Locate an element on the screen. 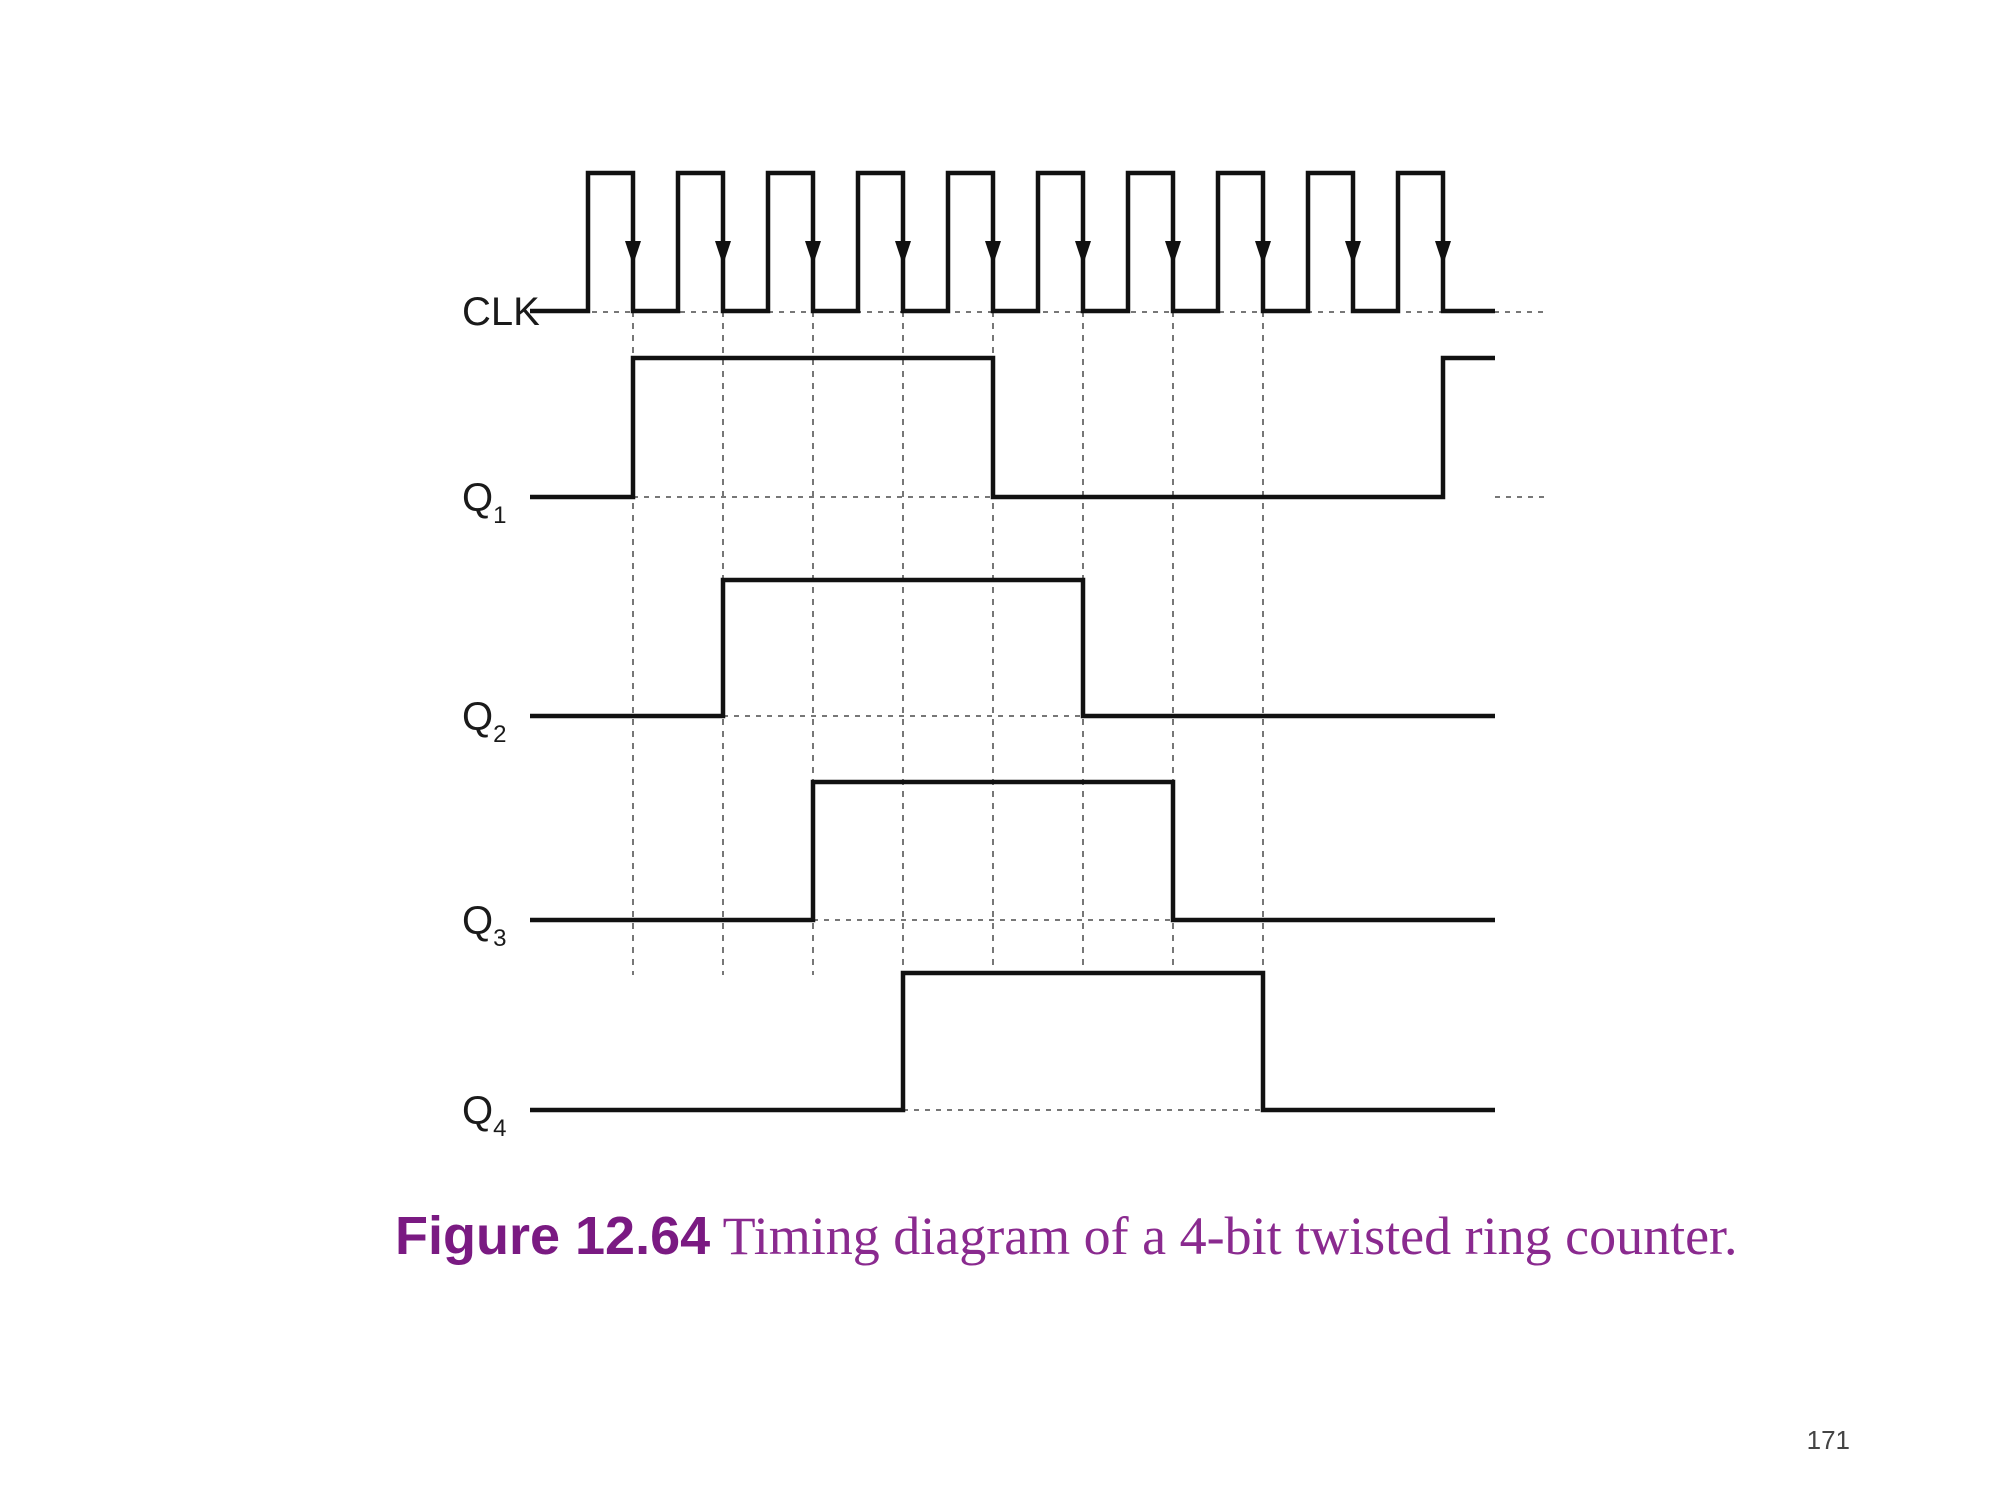 This screenshot has width=2000, height=1500. signal-subscript: 4 is located at coordinates (499, 1128).